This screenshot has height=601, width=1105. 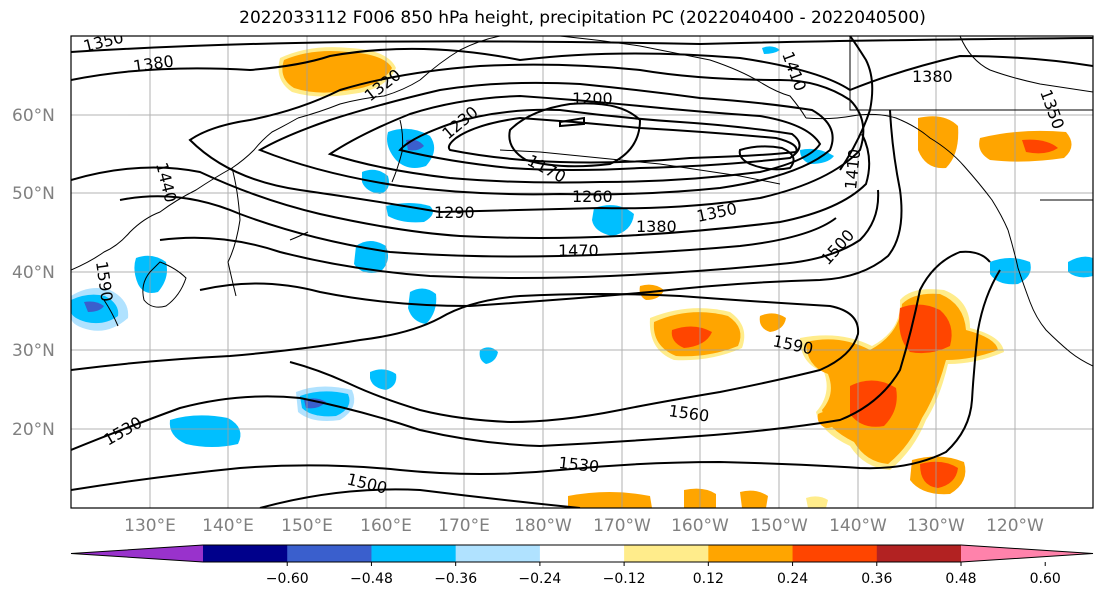 What do you see at coordinates (852, 169) in the screenshot?
I see `svg-text: 1410` at bounding box center [852, 169].